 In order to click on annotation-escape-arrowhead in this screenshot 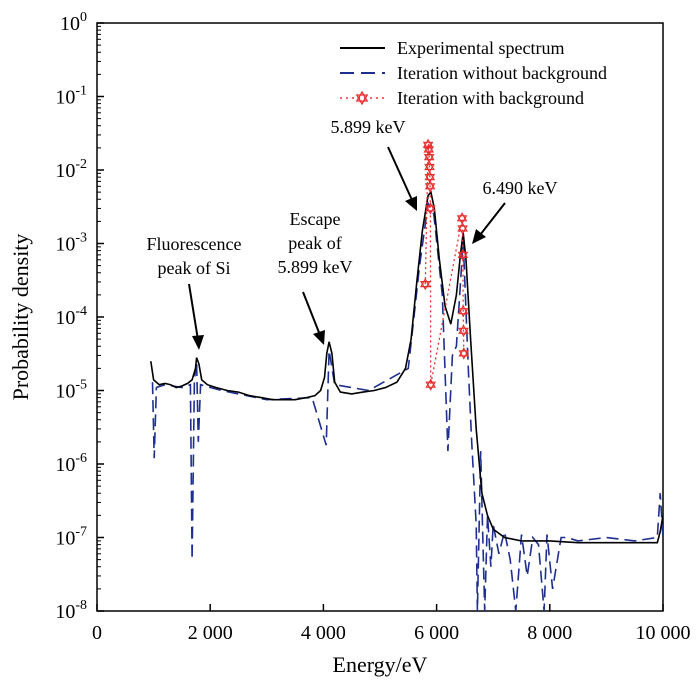, I will do `click(319, 337)`.